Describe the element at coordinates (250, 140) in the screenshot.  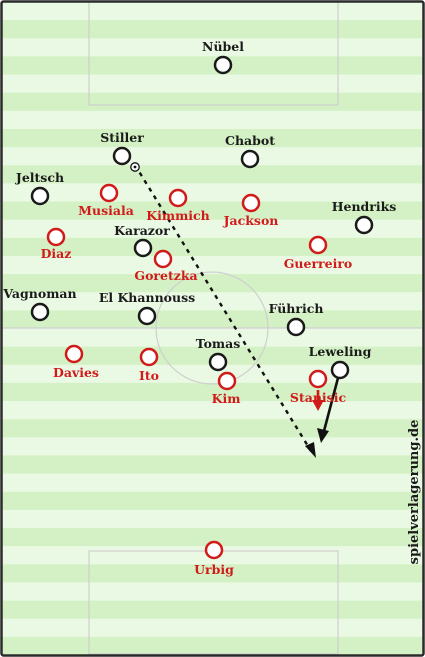
I see `player-label-chabot: Chabot` at that location.